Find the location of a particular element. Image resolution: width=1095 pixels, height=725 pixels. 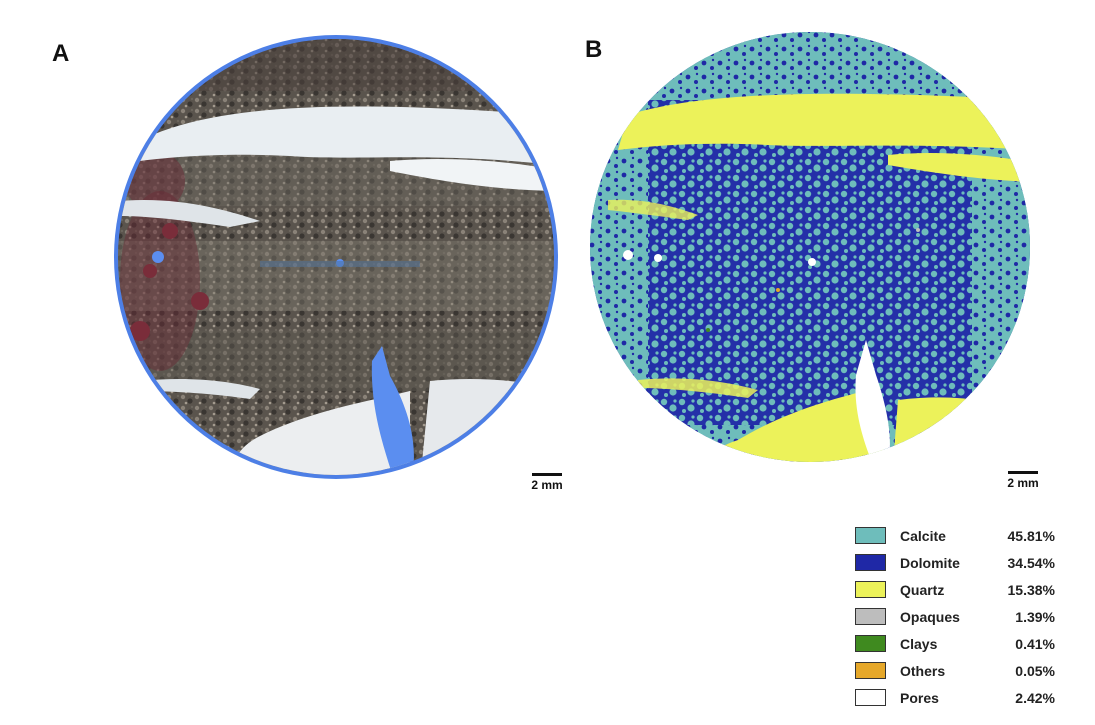

legend-value: 0.05% is located at coordinates (1035, 671).